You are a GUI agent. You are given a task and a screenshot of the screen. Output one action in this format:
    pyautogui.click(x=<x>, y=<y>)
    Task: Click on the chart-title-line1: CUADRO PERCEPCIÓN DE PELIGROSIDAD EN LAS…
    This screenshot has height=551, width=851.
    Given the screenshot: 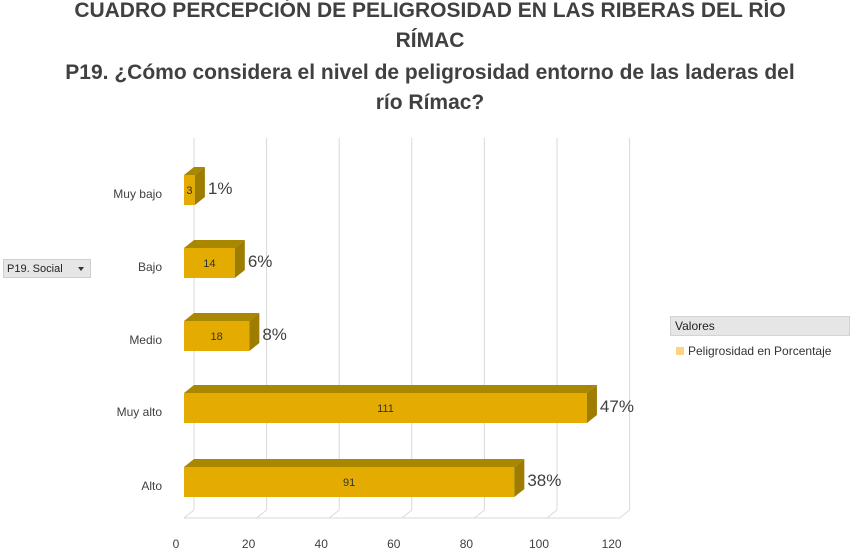 What is the action you would take?
    pyautogui.click(x=430, y=26)
    